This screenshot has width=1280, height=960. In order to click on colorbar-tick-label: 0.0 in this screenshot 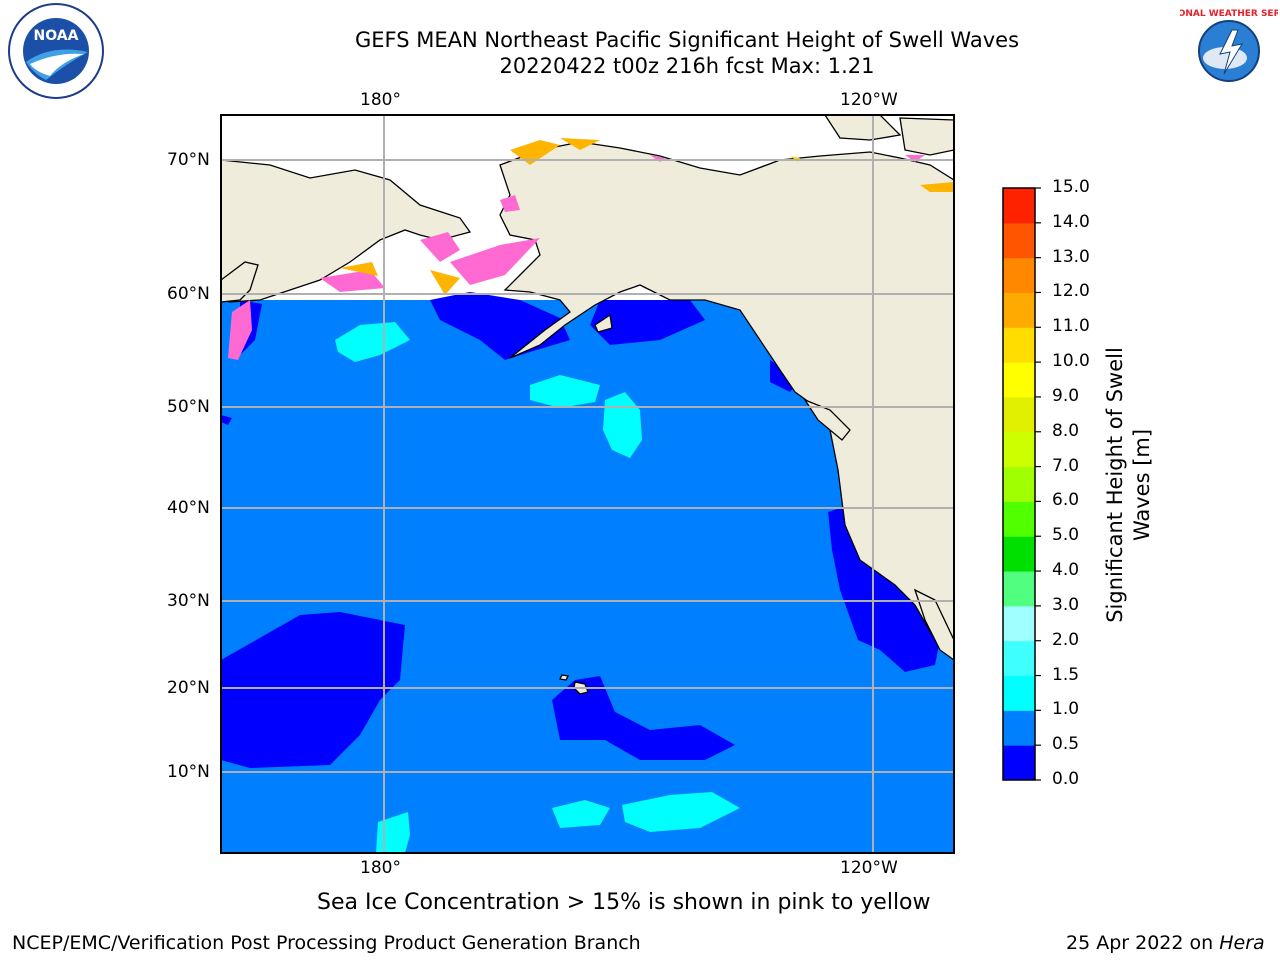, I will do `click(1066, 779)`.